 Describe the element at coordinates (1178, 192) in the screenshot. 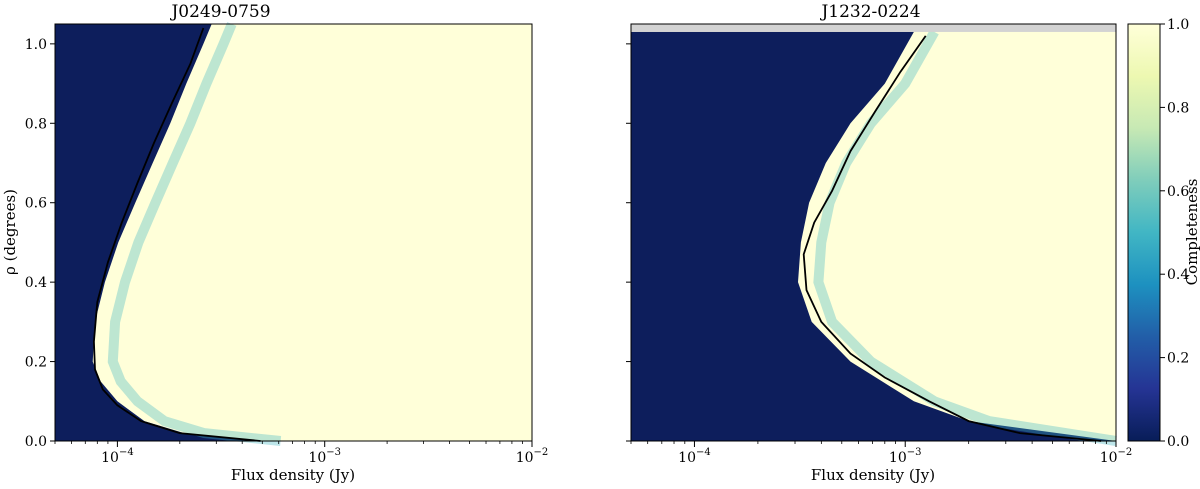

I see `colorbar-tick-label: 0.6` at that location.